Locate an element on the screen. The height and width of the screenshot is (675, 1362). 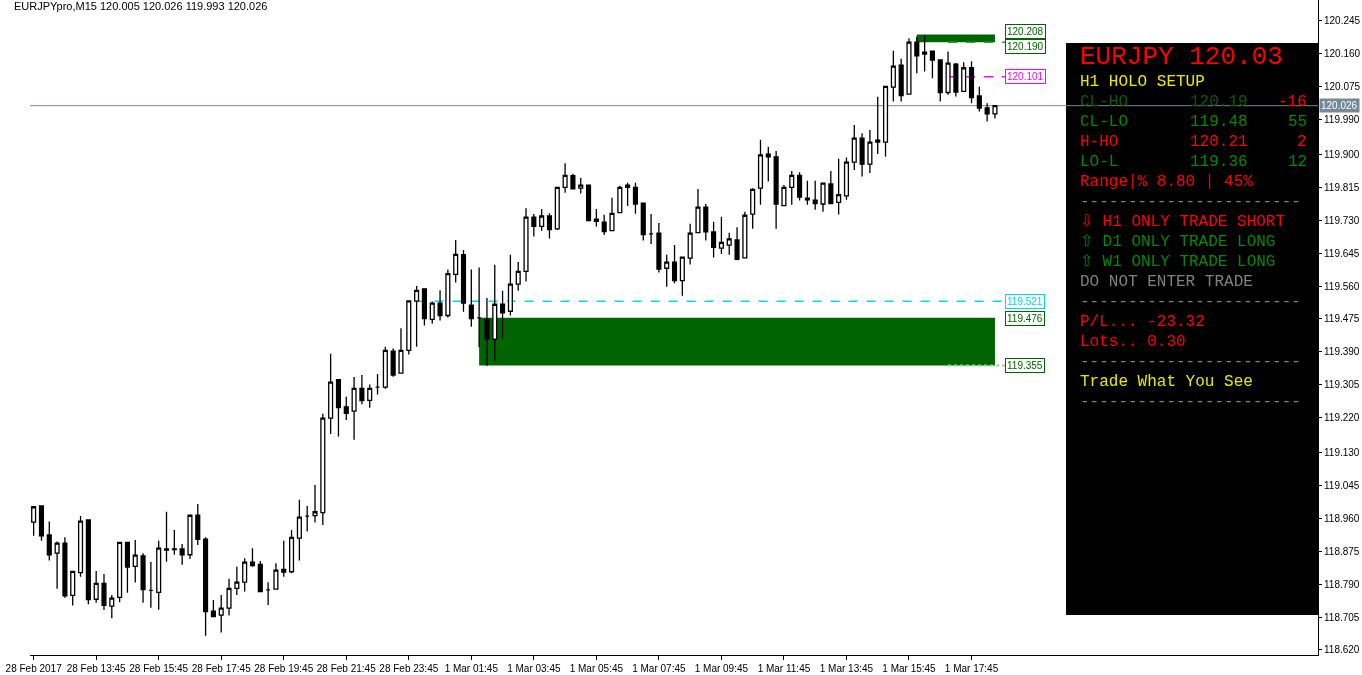
x-tick-label: 1 Mar 15:45 is located at coordinates (909, 668).